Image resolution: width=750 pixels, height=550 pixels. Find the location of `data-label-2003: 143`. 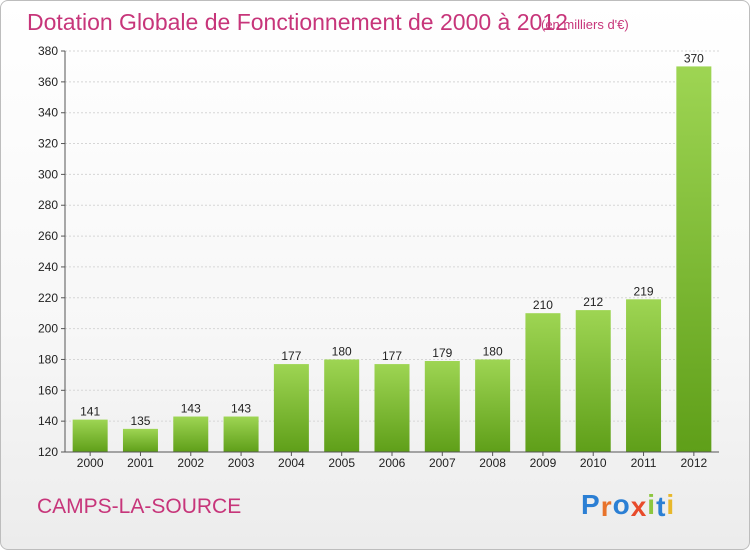

data-label-2003: 143 is located at coordinates (241, 409).